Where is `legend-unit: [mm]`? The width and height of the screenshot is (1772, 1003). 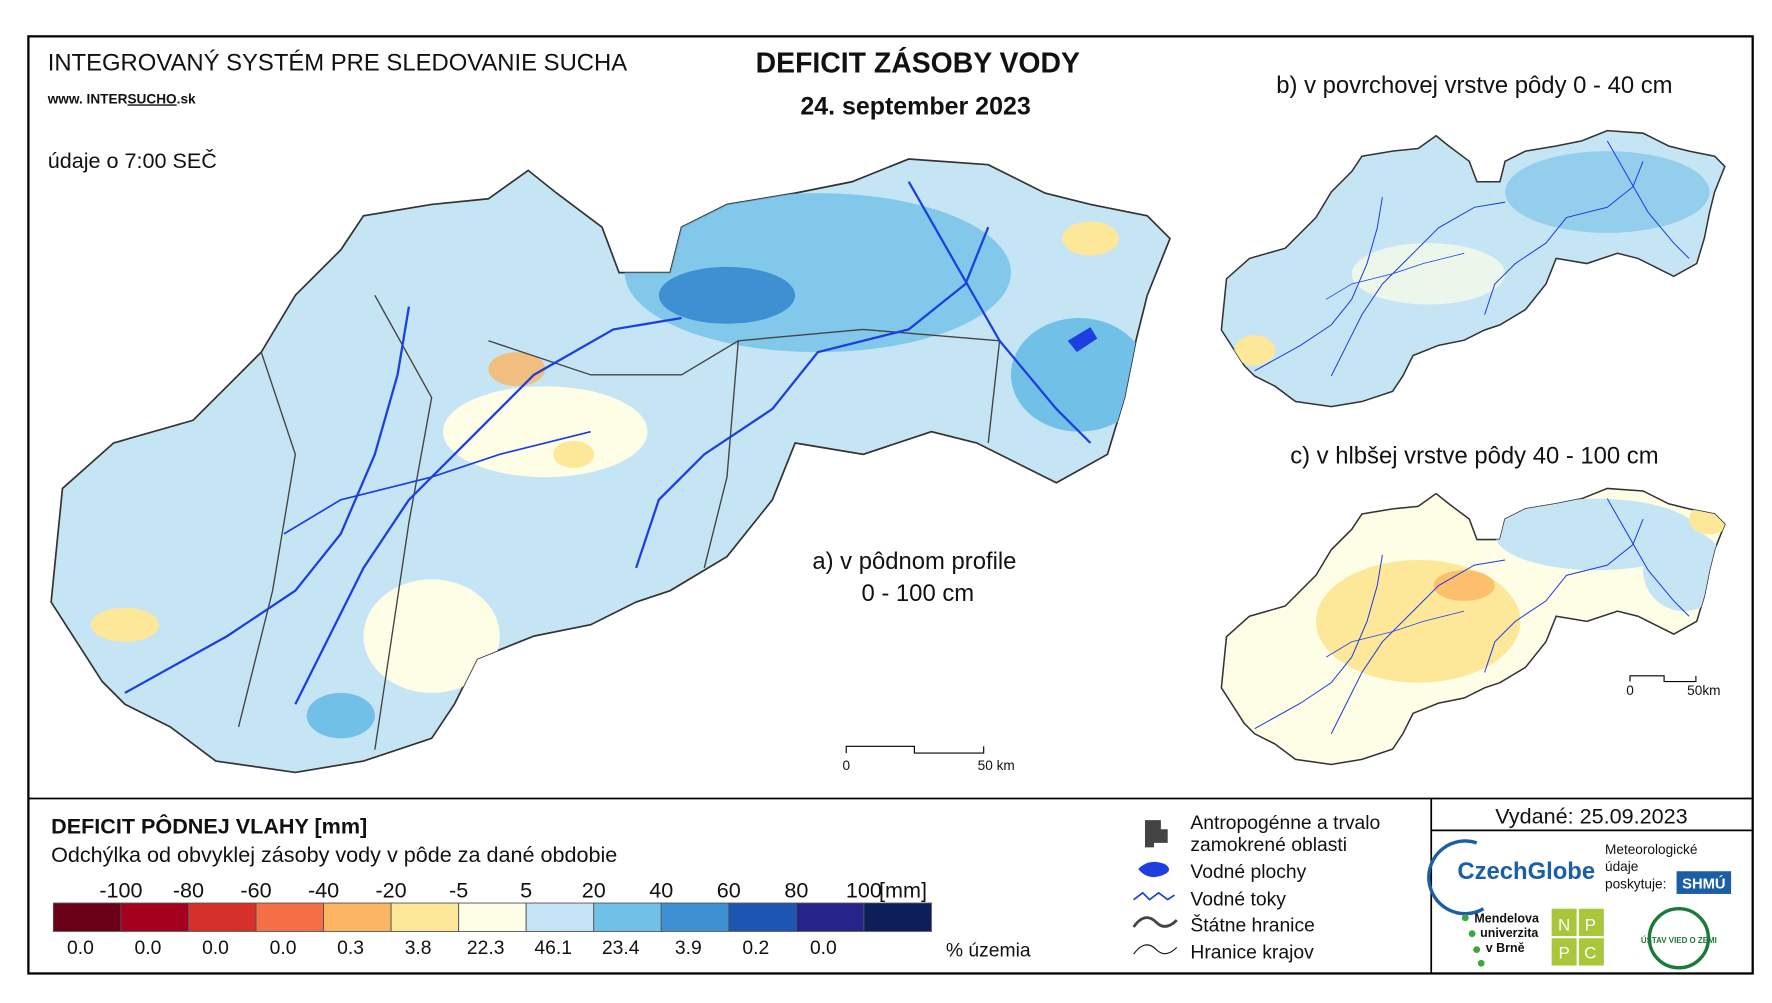
legend-unit: [mm] is located at coordinates (903, 889).